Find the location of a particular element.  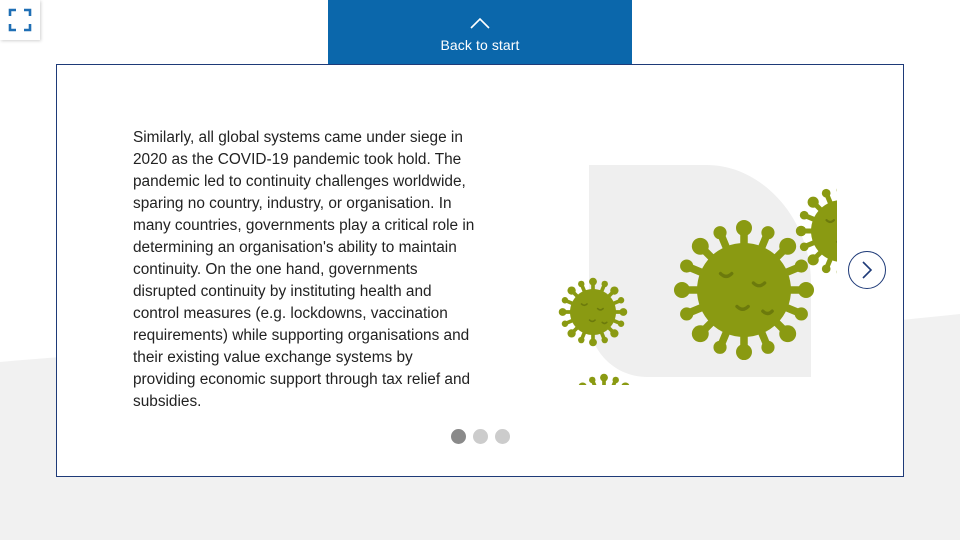

pagination-dots is located at coordinates (480, 437).